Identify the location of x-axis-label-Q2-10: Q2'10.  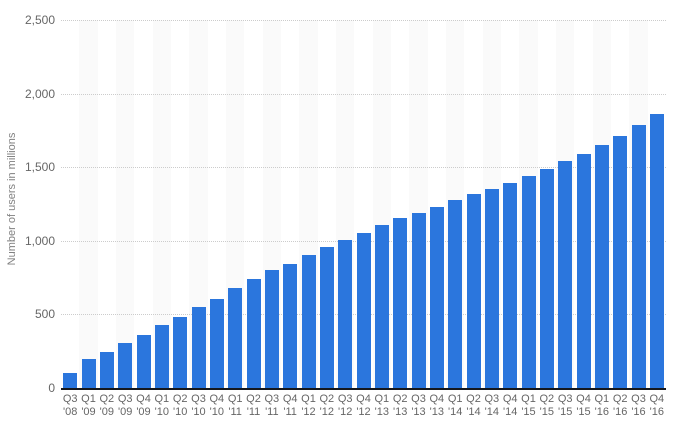
(180, 406).